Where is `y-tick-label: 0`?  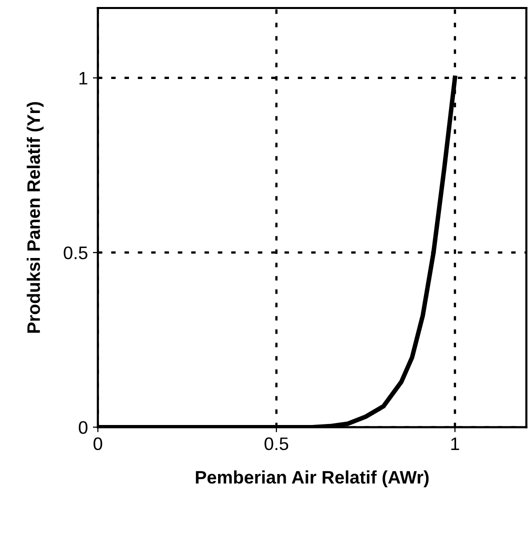 y-tick-label: 0 is located at coordinates (83, 427).